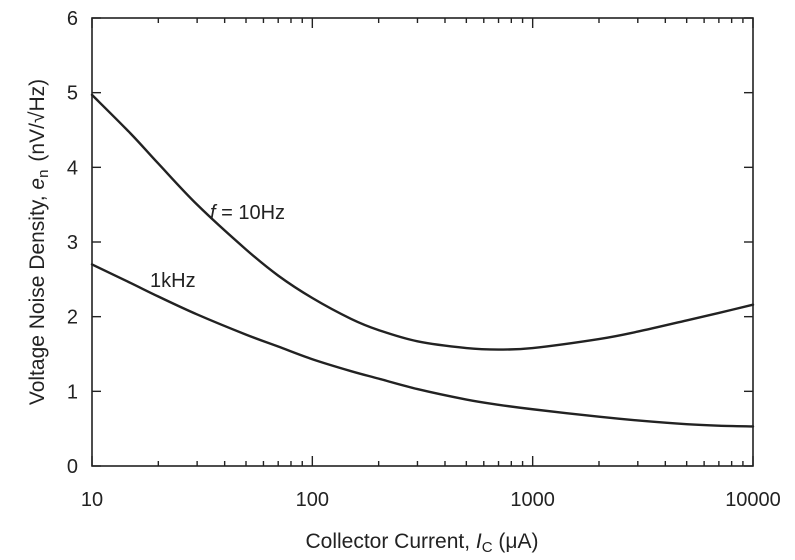 The width and height of the screenshot is (795, 560). I want to click on x-axis-title-suffix: (μA), so click(516, 541).